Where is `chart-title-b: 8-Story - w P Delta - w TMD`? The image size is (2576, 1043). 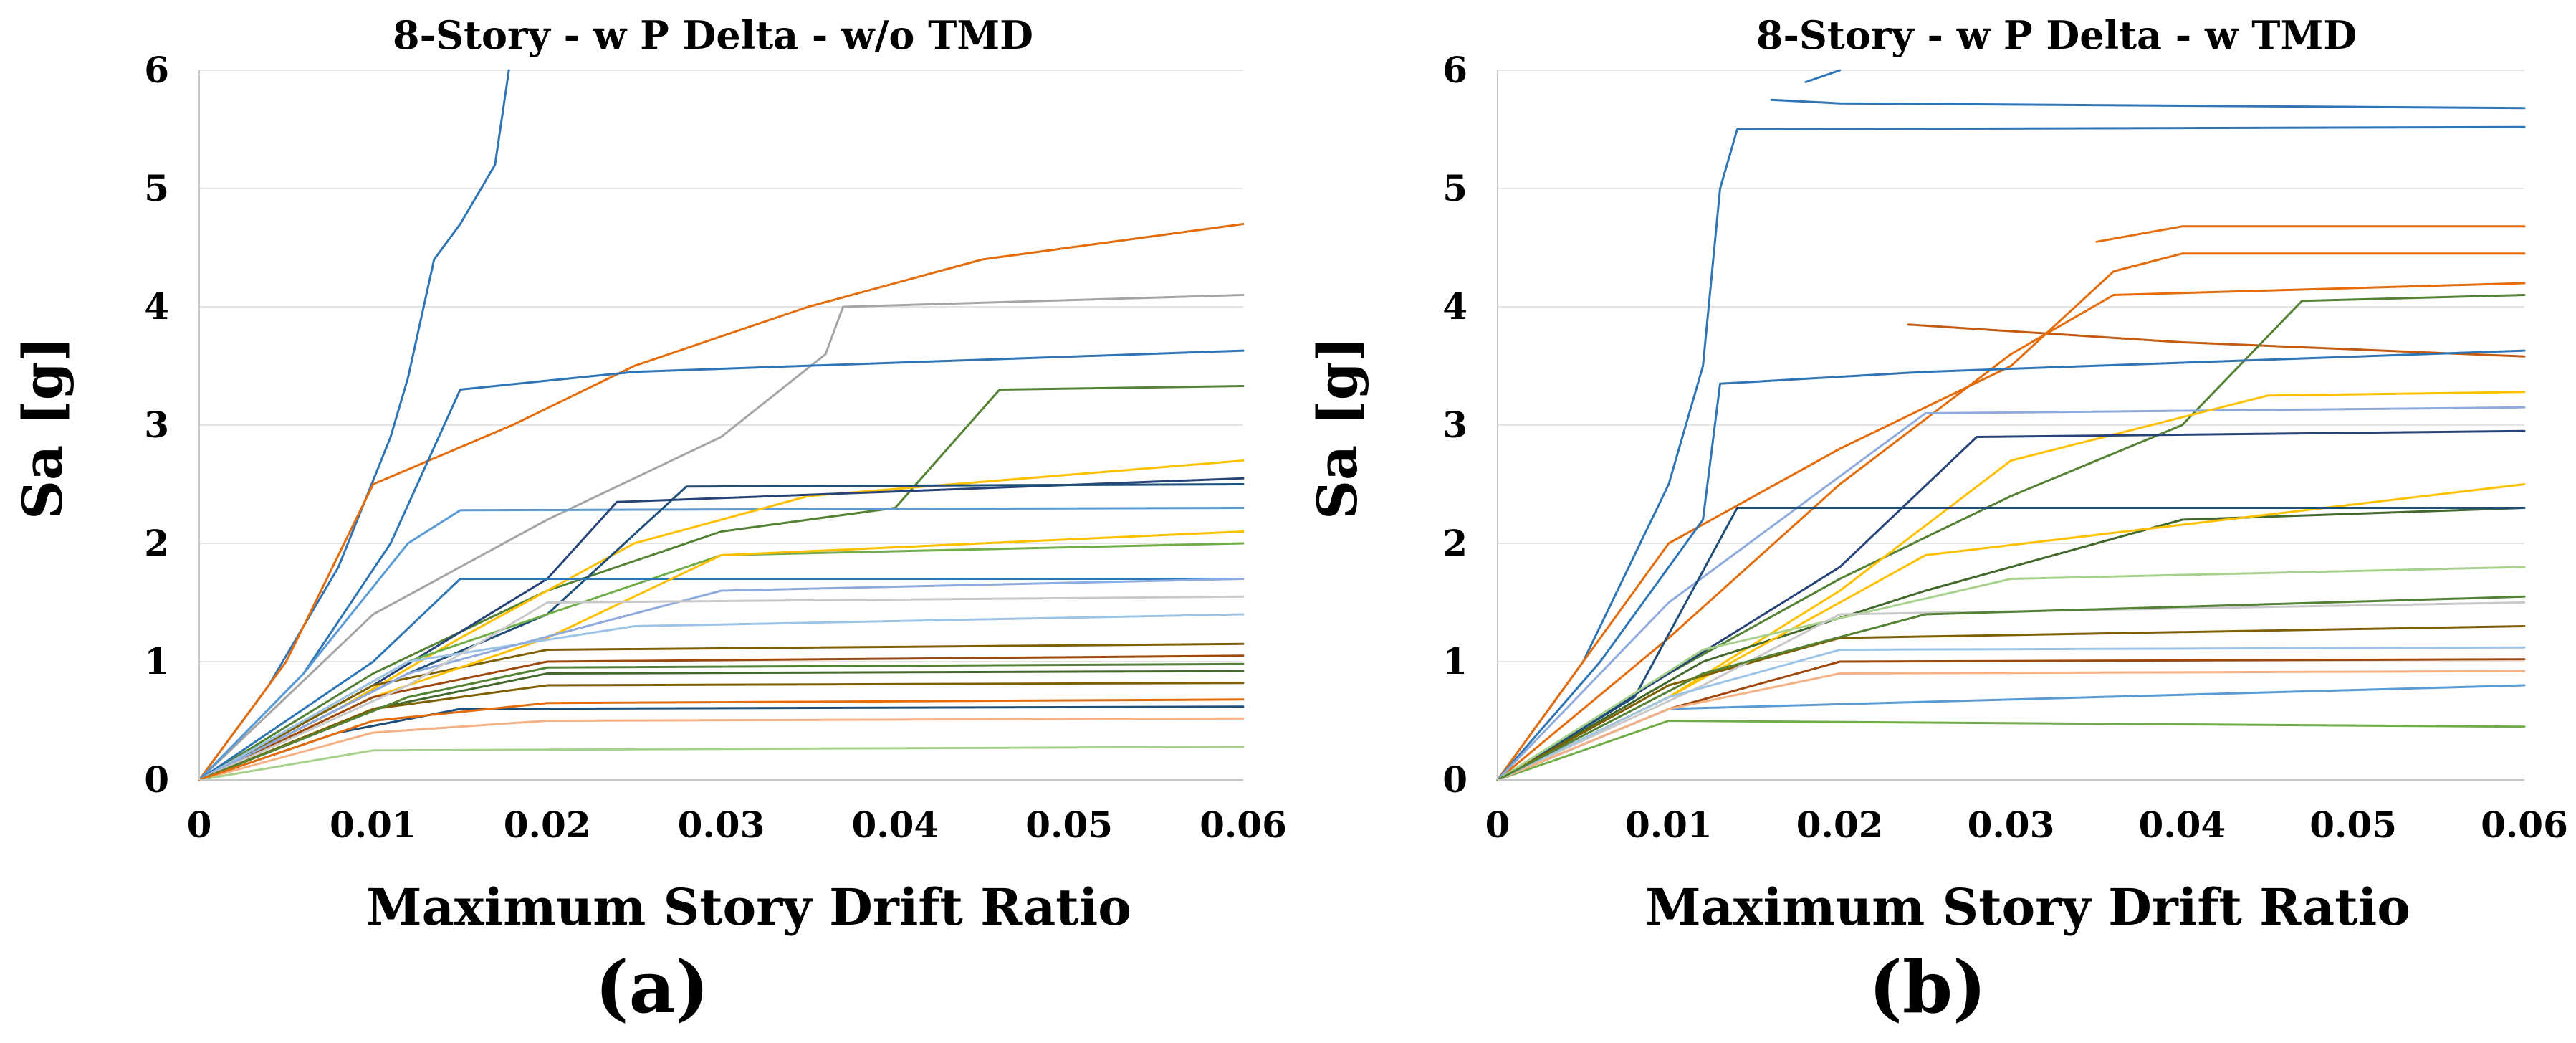
chart-title-b: 8-Story - w P Delta - w TMD is located at coordinates (2056, 35).